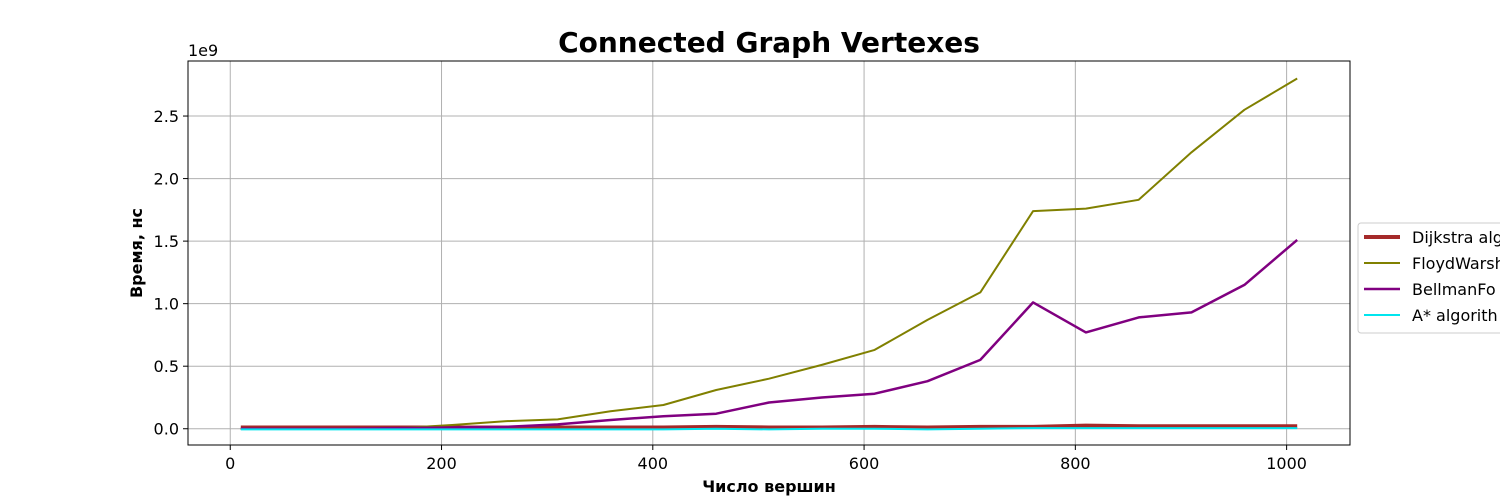 The image size is (1500, 500). Describe the element at coordinates (166, 366) in the screenshot. I see `y-tick-label: 0.5` at that location.